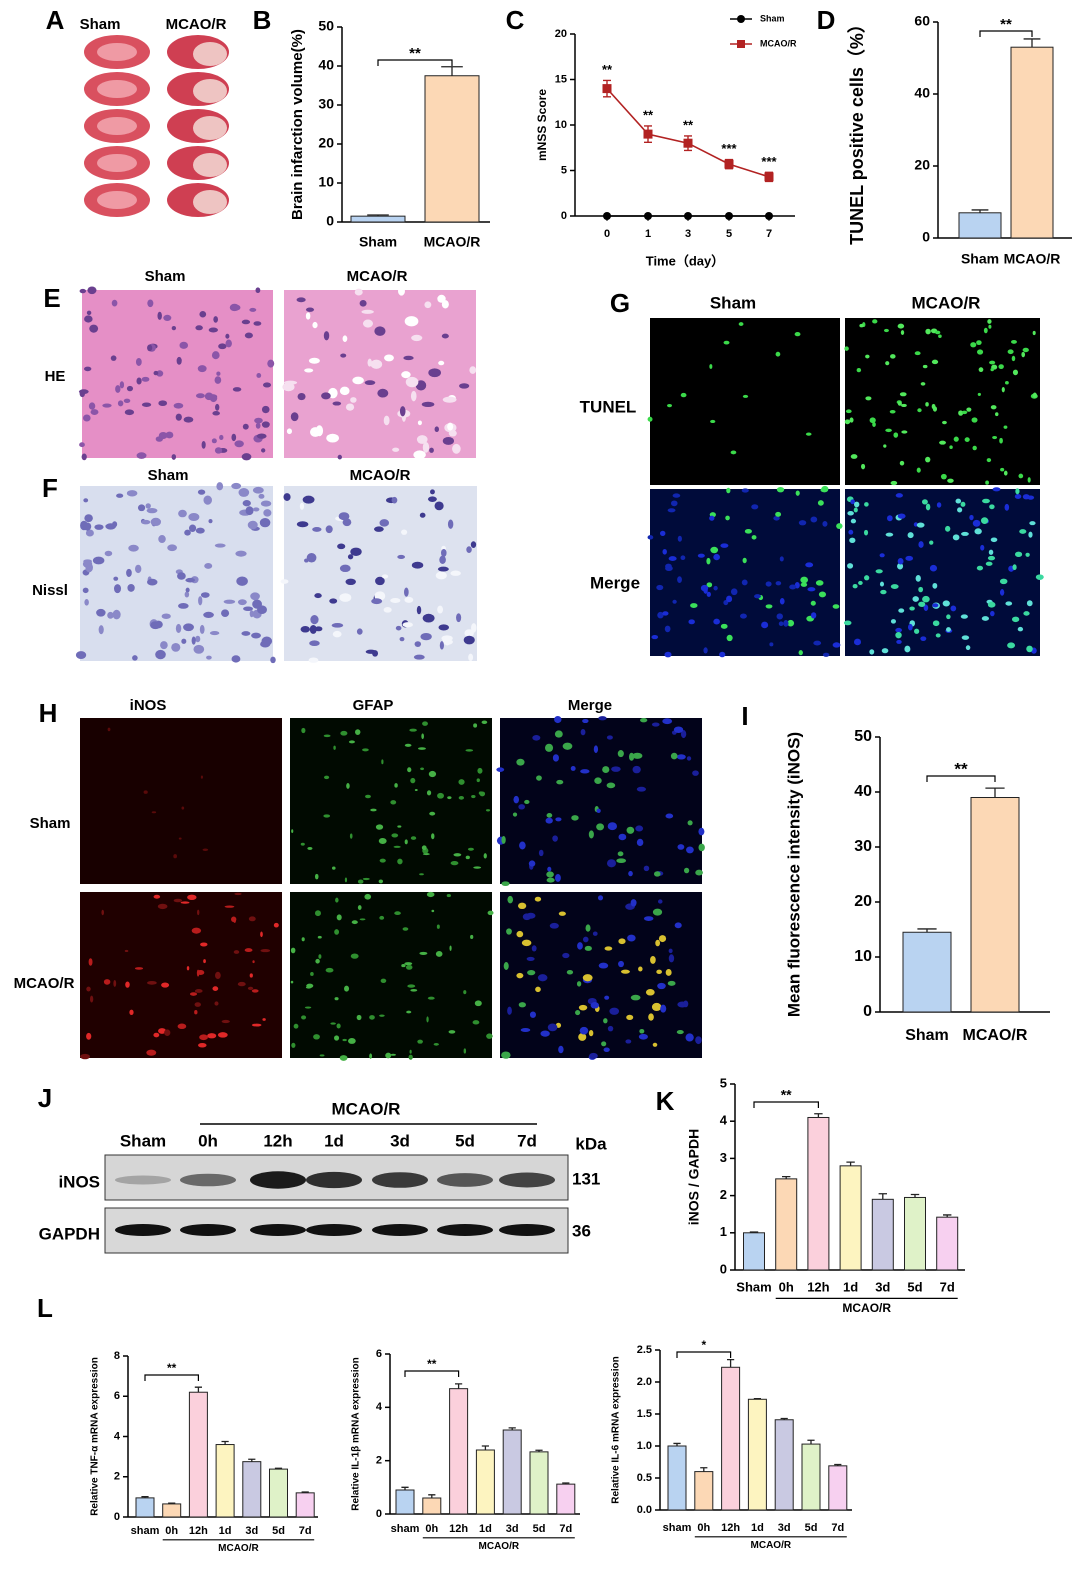 The height and width of the screenshot is (1576, 1080). Describe the element at coordinates (685, 260) in the screenshot. I see `x-axis-title: Time（day）` at that location.